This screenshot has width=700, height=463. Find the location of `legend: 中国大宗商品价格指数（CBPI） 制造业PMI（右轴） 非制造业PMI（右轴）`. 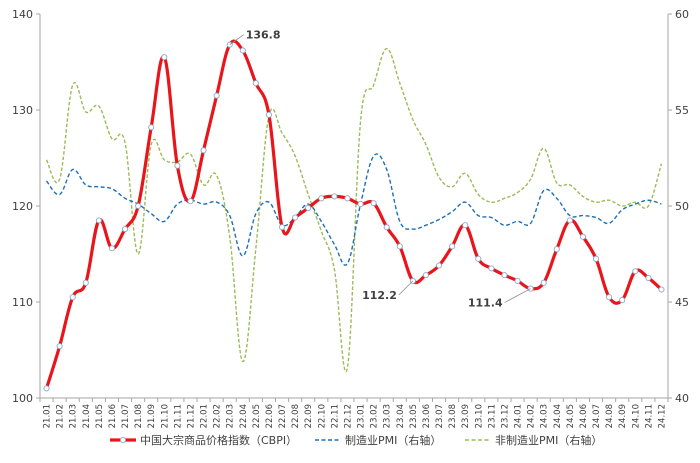

legend: 中国大宗商品价格指数（CBPI） 制造业PMI（右轴） 非制造业PMI（右轴） is located at coordinates (356, 440).